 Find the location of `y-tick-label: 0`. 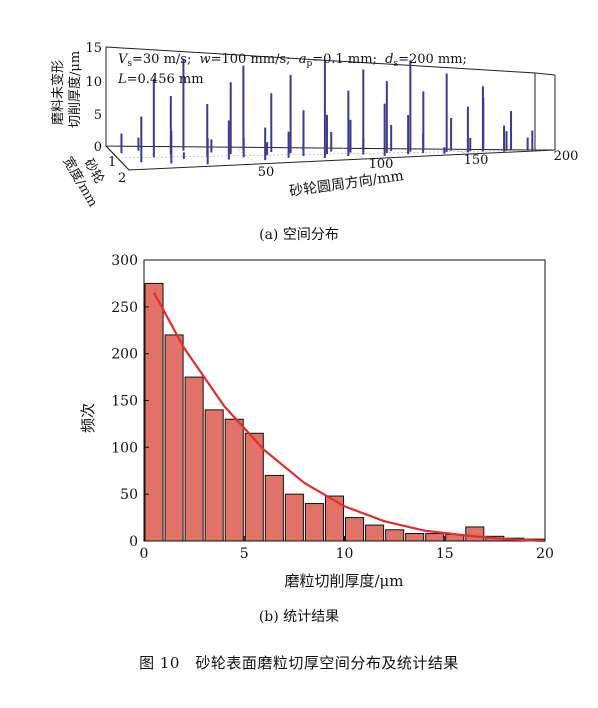

y-tick-label: 0 is located at coordinates (133, 542).